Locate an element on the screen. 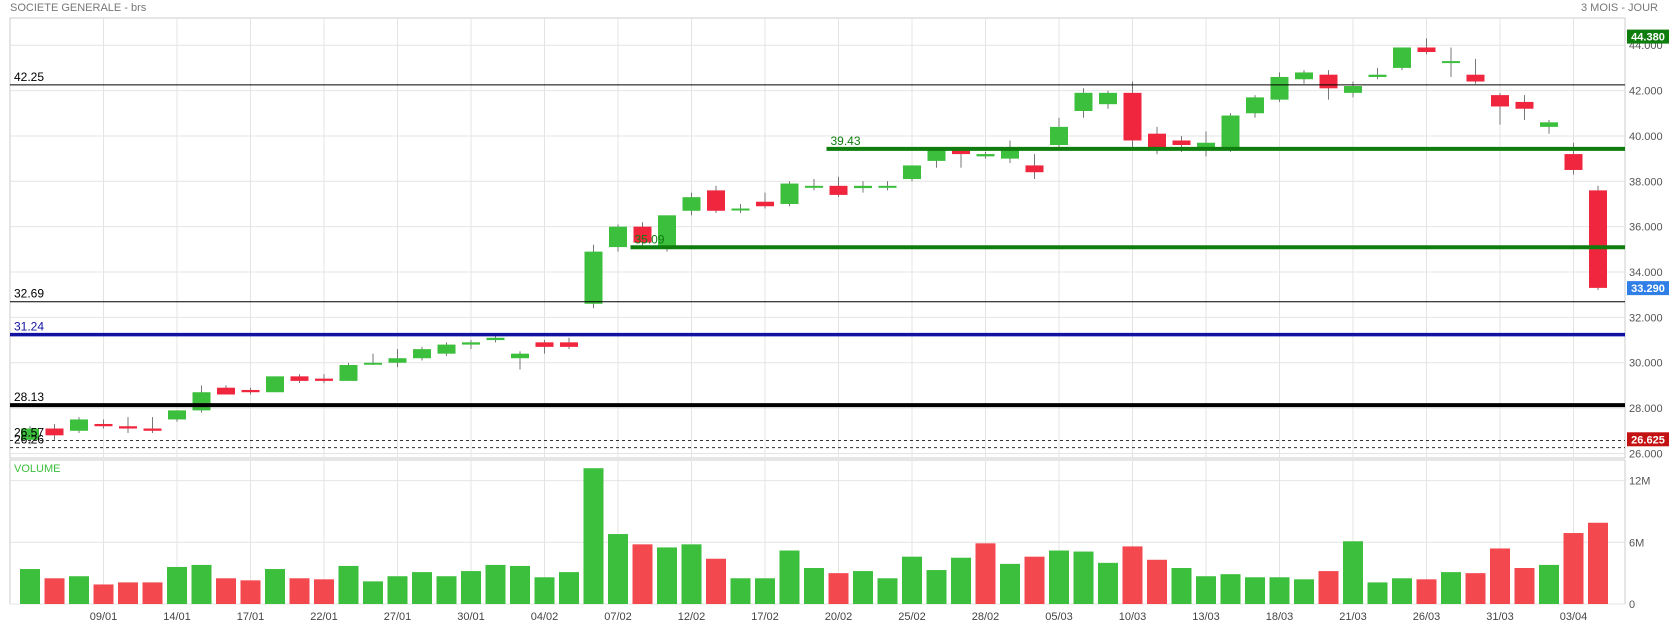 The width and height of the screenshot is (1674, 630). x-tick-label: 22/01 is located at coordinates (324, 617).